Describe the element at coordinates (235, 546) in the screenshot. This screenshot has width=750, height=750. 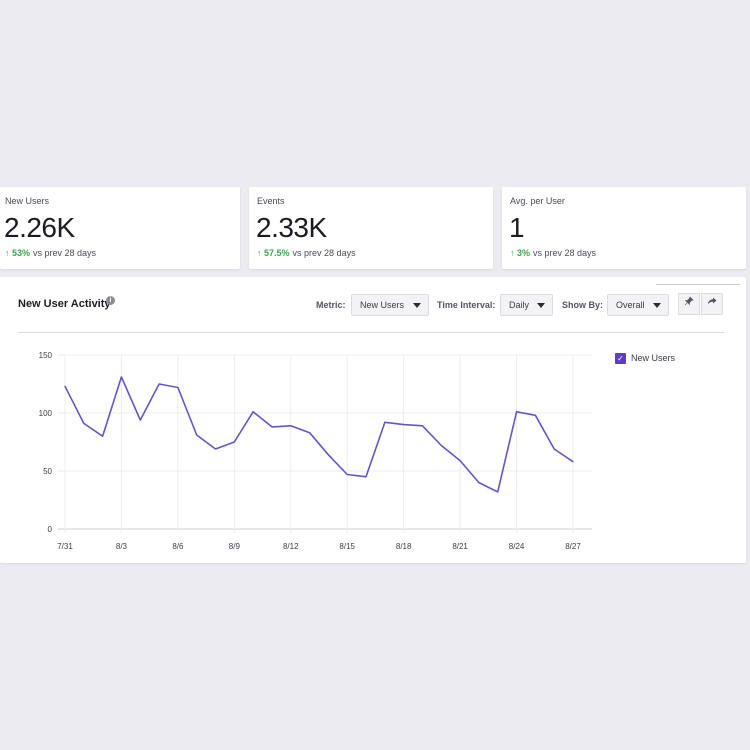
I see `x-tick-label: 8/9` at that location.